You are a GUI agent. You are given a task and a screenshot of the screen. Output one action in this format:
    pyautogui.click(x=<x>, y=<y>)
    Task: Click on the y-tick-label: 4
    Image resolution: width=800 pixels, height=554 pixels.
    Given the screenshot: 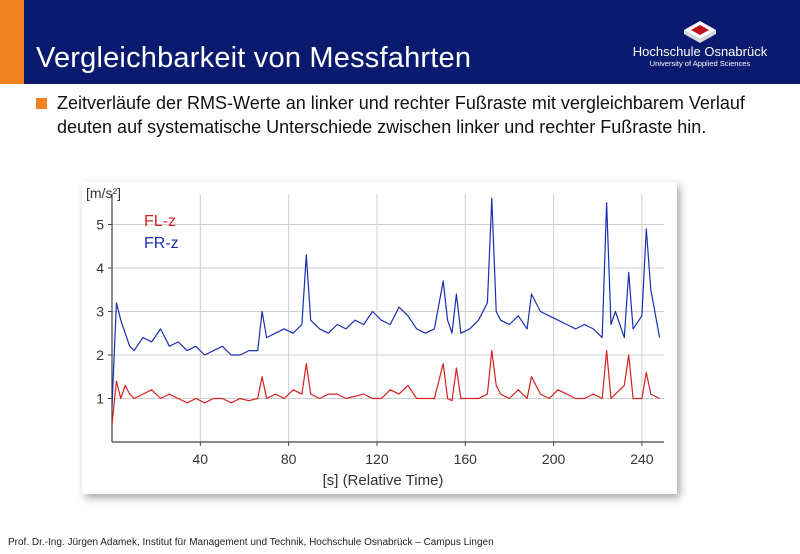 What is the action you would take?
    pyautogui.click(x=100, y=268)
    